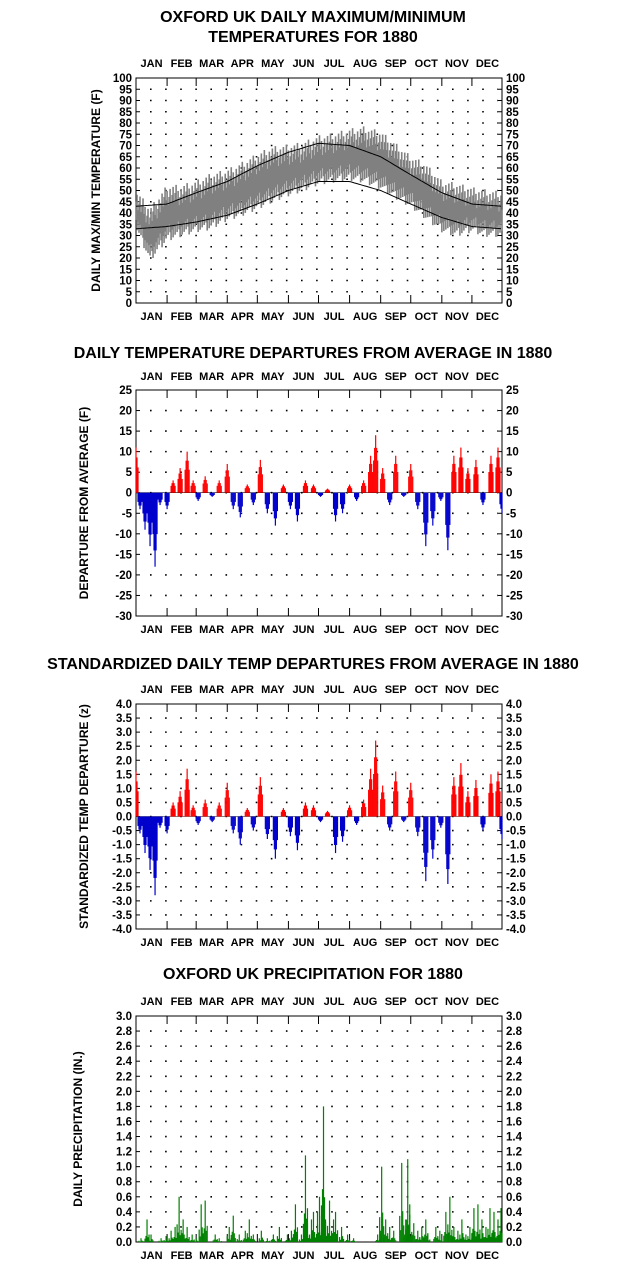 This screenshot has width=626, height=1270. Describe the element at coordinates (211, 317) in the screenshot. I see `month-label-bottom: MAR` at that location.